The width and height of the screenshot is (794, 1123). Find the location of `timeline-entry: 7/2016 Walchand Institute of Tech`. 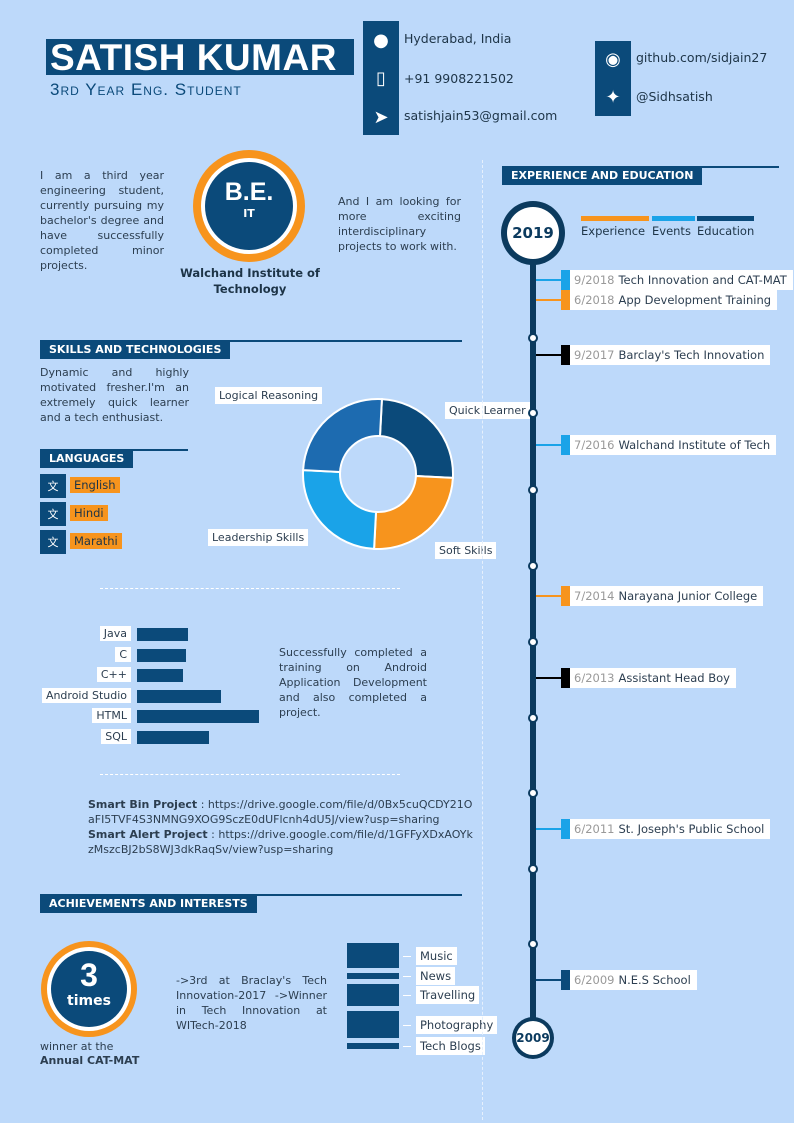

timeline-entry: 7/2016 Walchand Institute of Tech is located at coordinates (673, 445).